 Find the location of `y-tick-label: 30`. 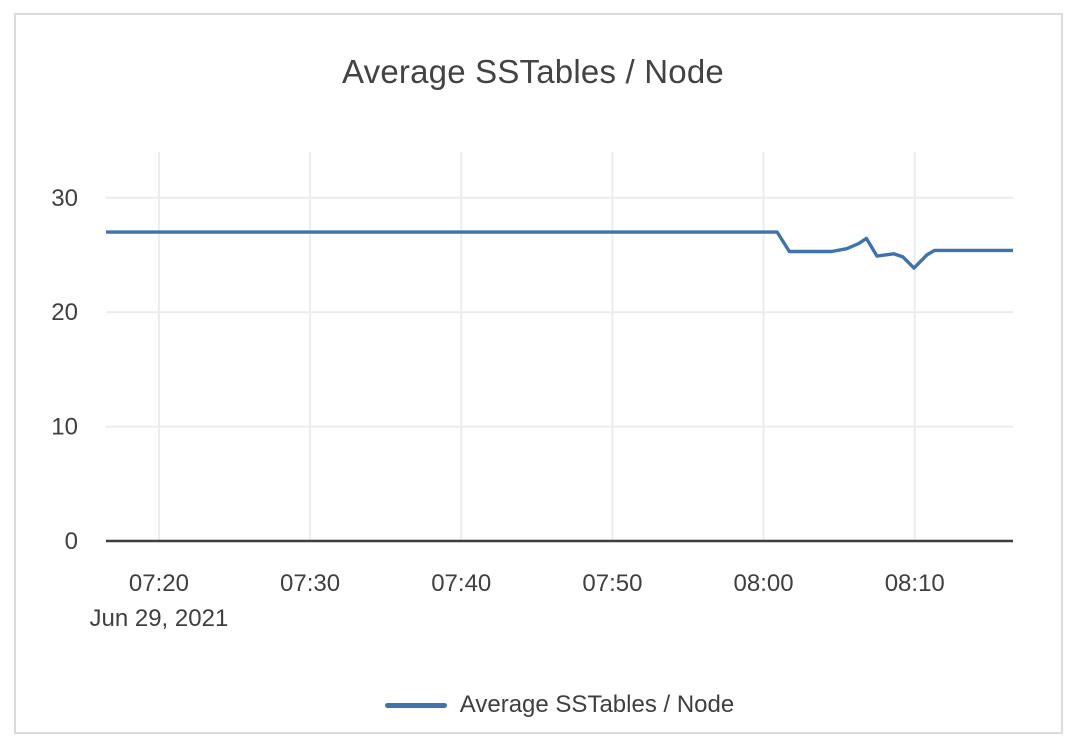

y-tick-label: 30 is located at coordinates (64, 198).